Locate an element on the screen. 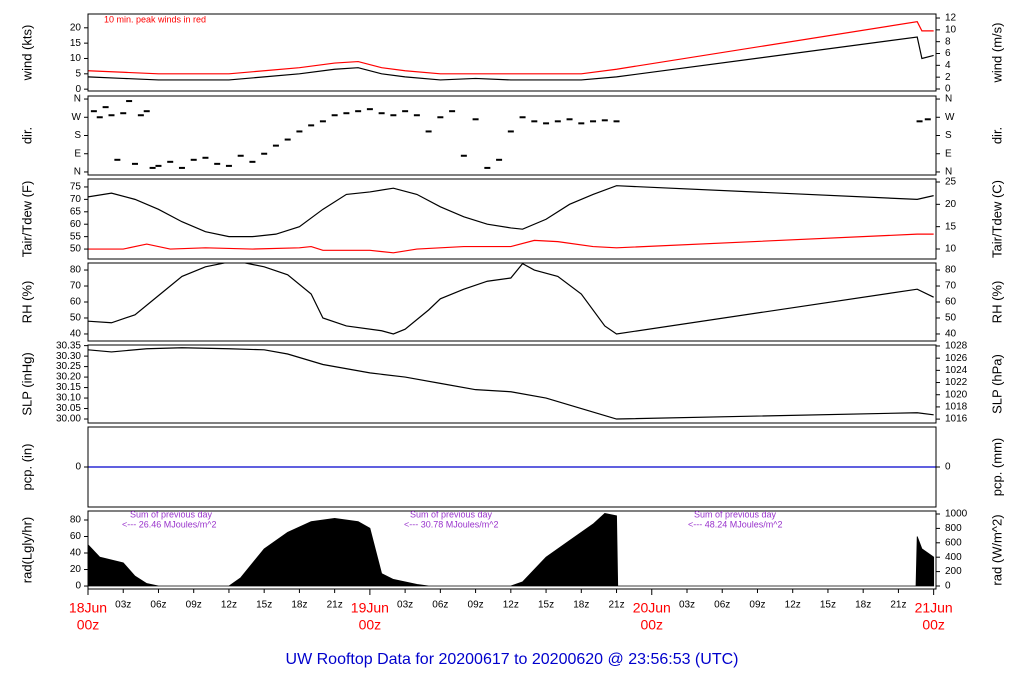 This screenshot has height=700, width=1024. y-tick-label: 70 is located at coordinates (76, 199).